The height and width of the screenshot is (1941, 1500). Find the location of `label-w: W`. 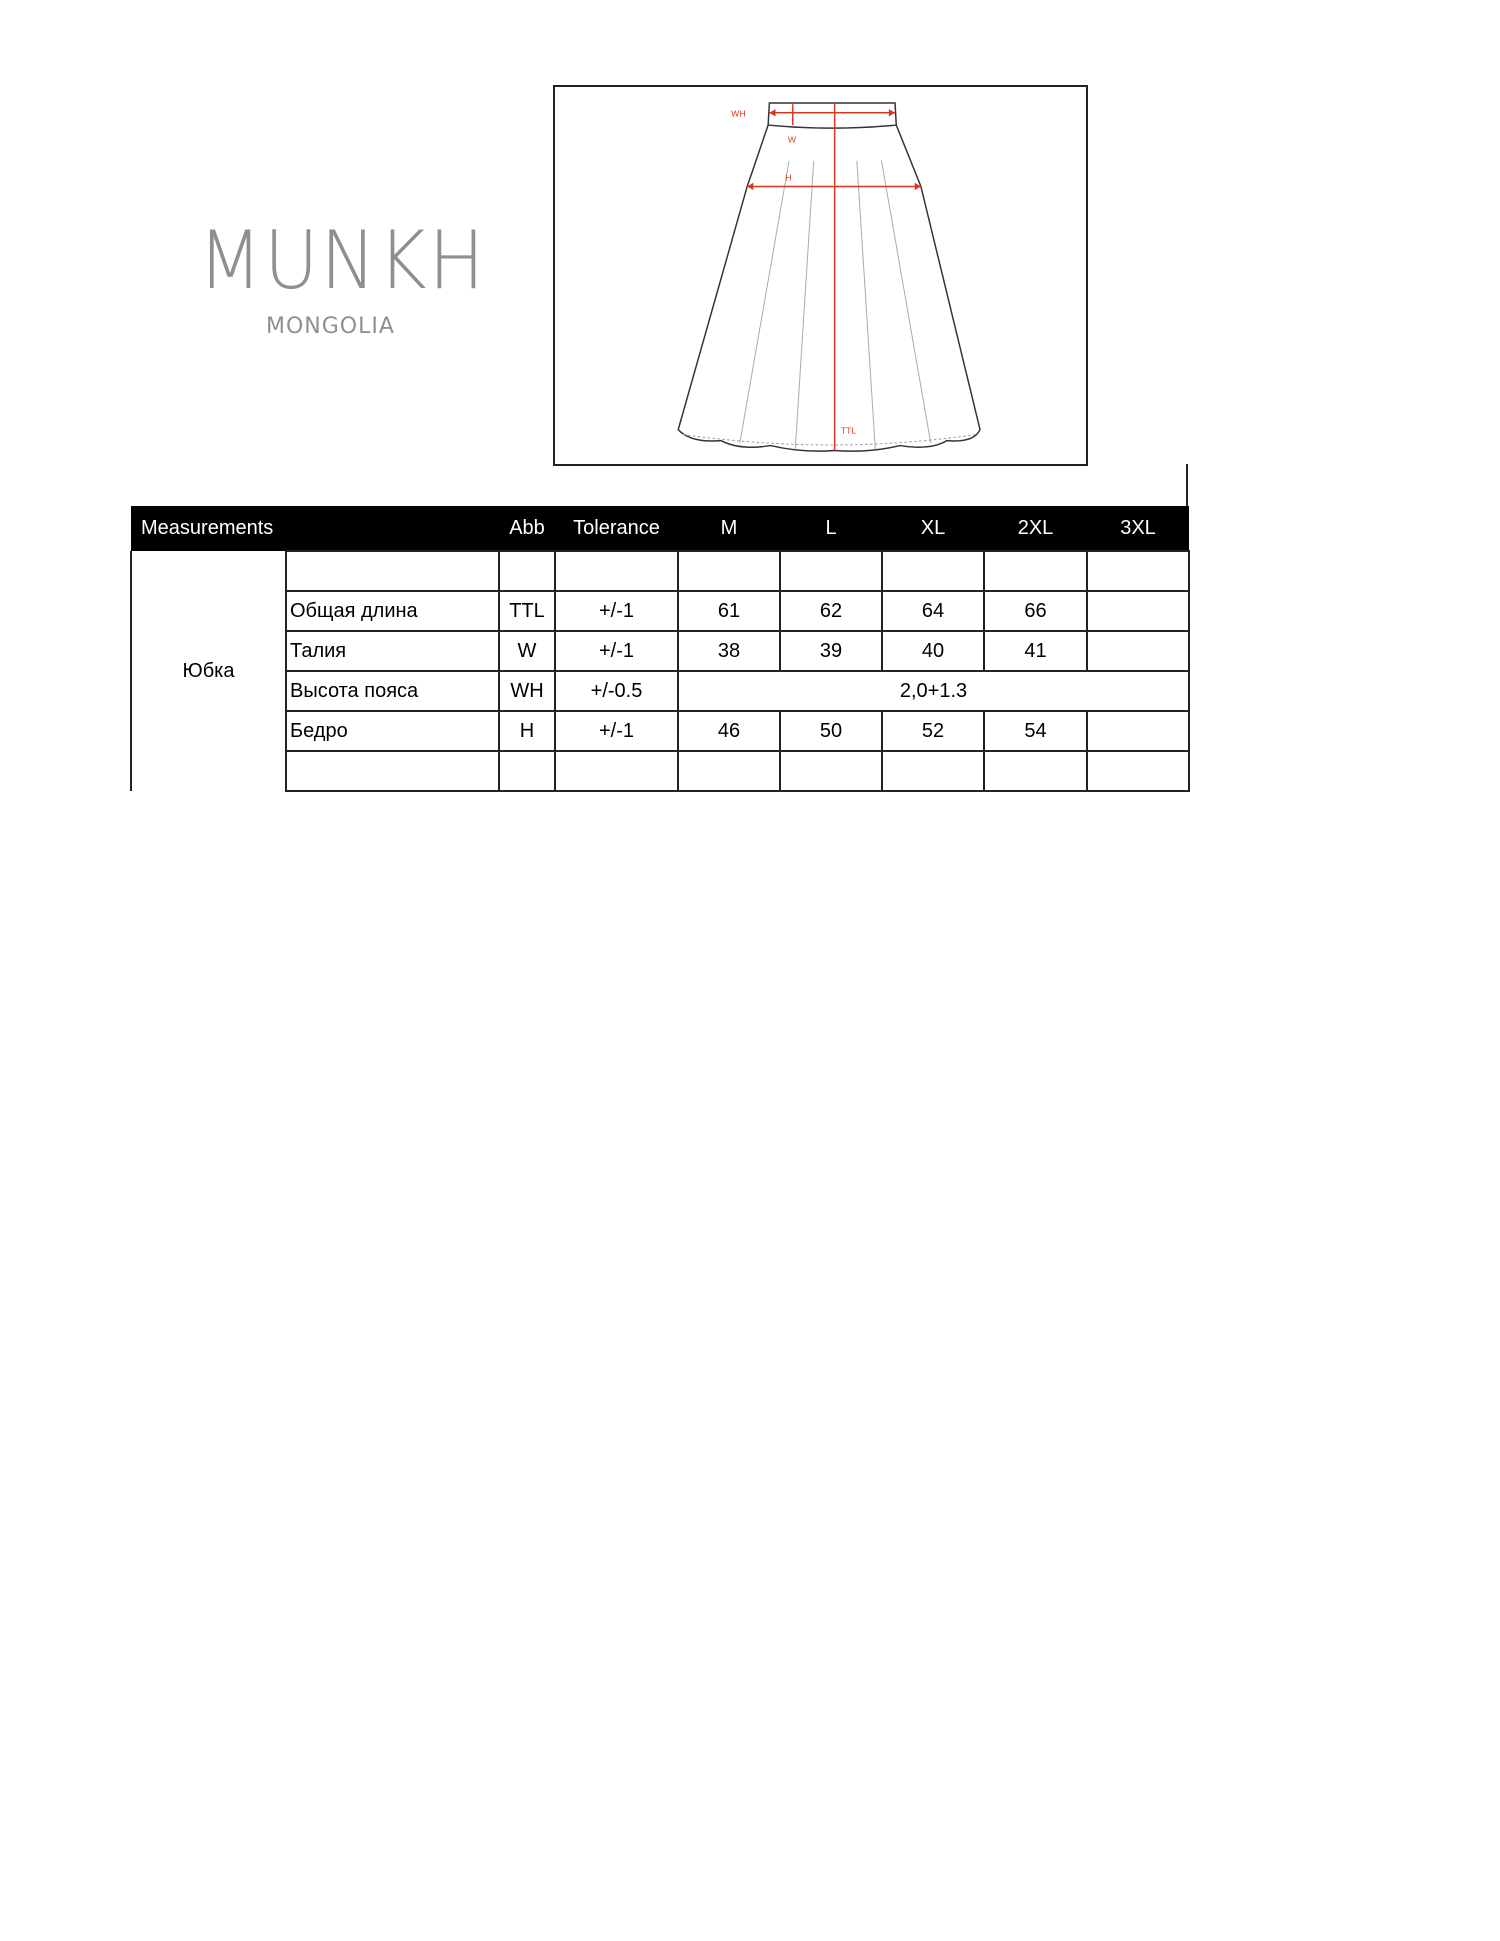

label-w: W is located at coordinates (792, 139).